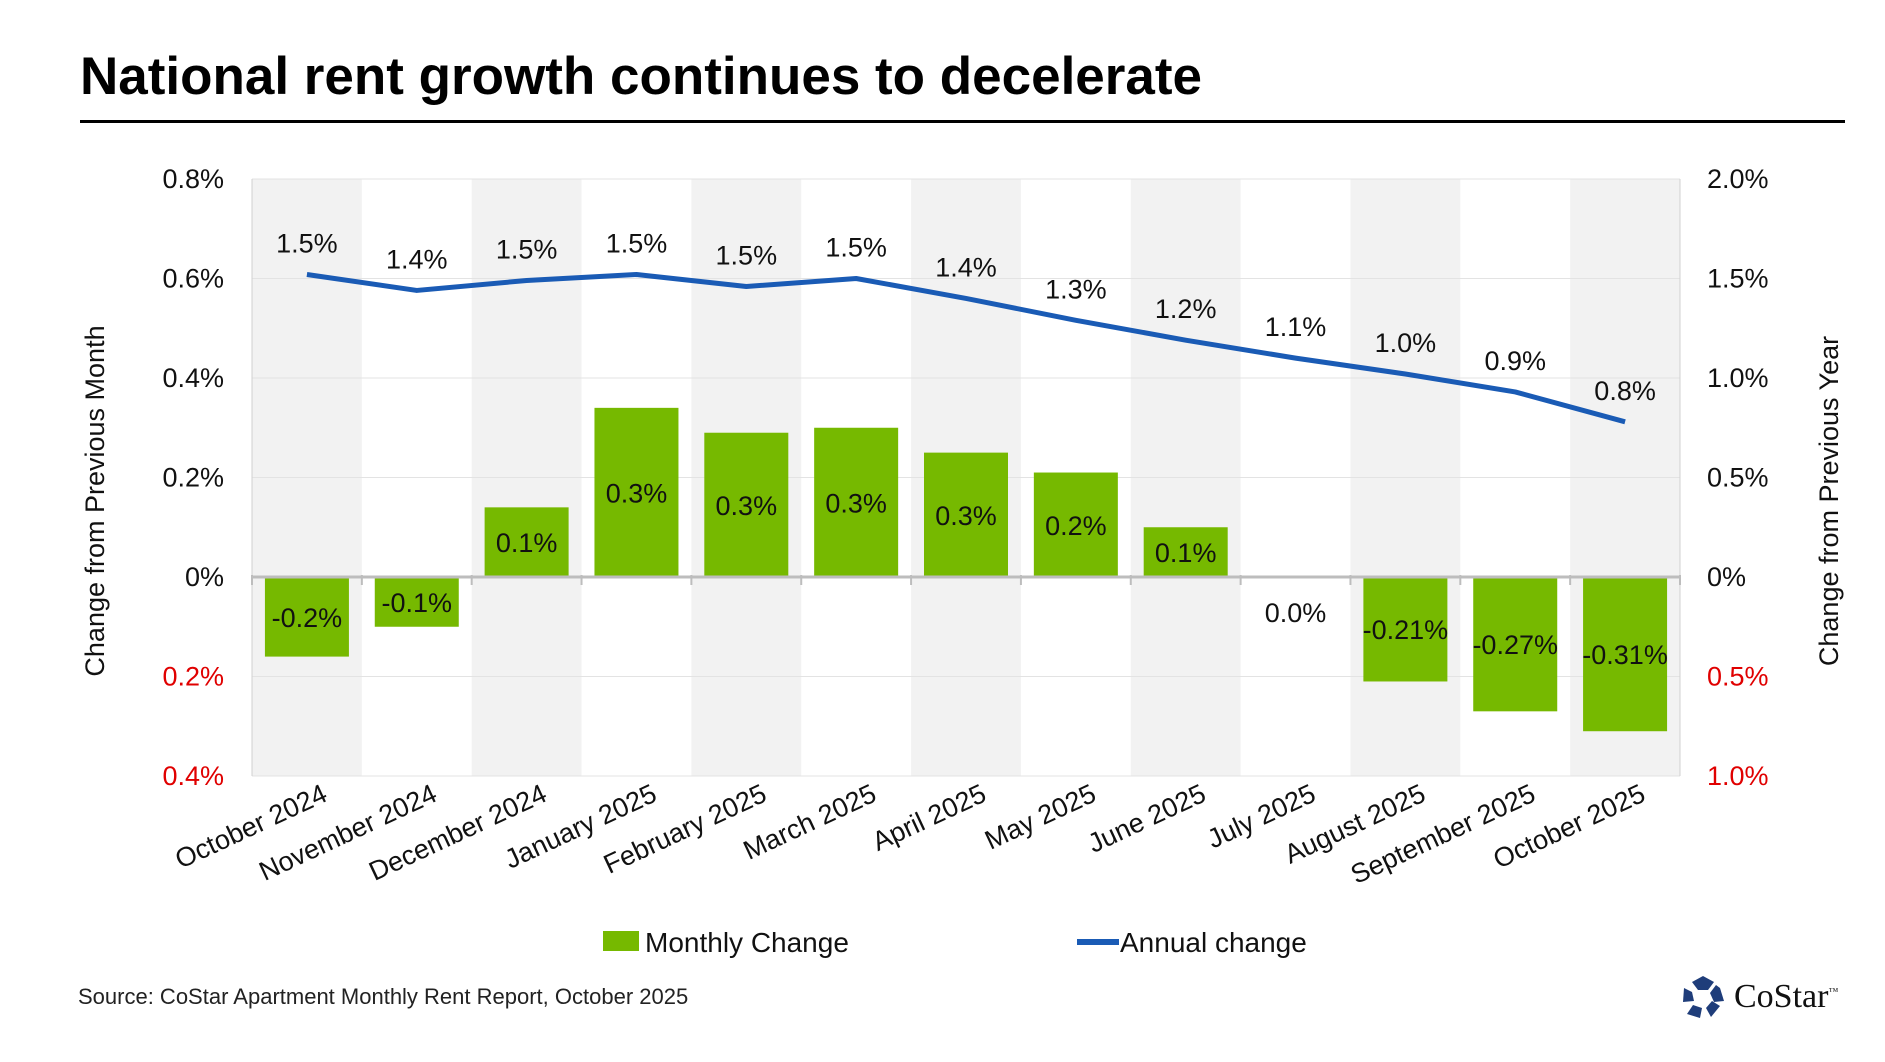 This screenshot has width=1885, height=1062. Describe the element at coordinates (1406, 343) in the screenshot. I see `line-data-label: 1.0%` at that location.